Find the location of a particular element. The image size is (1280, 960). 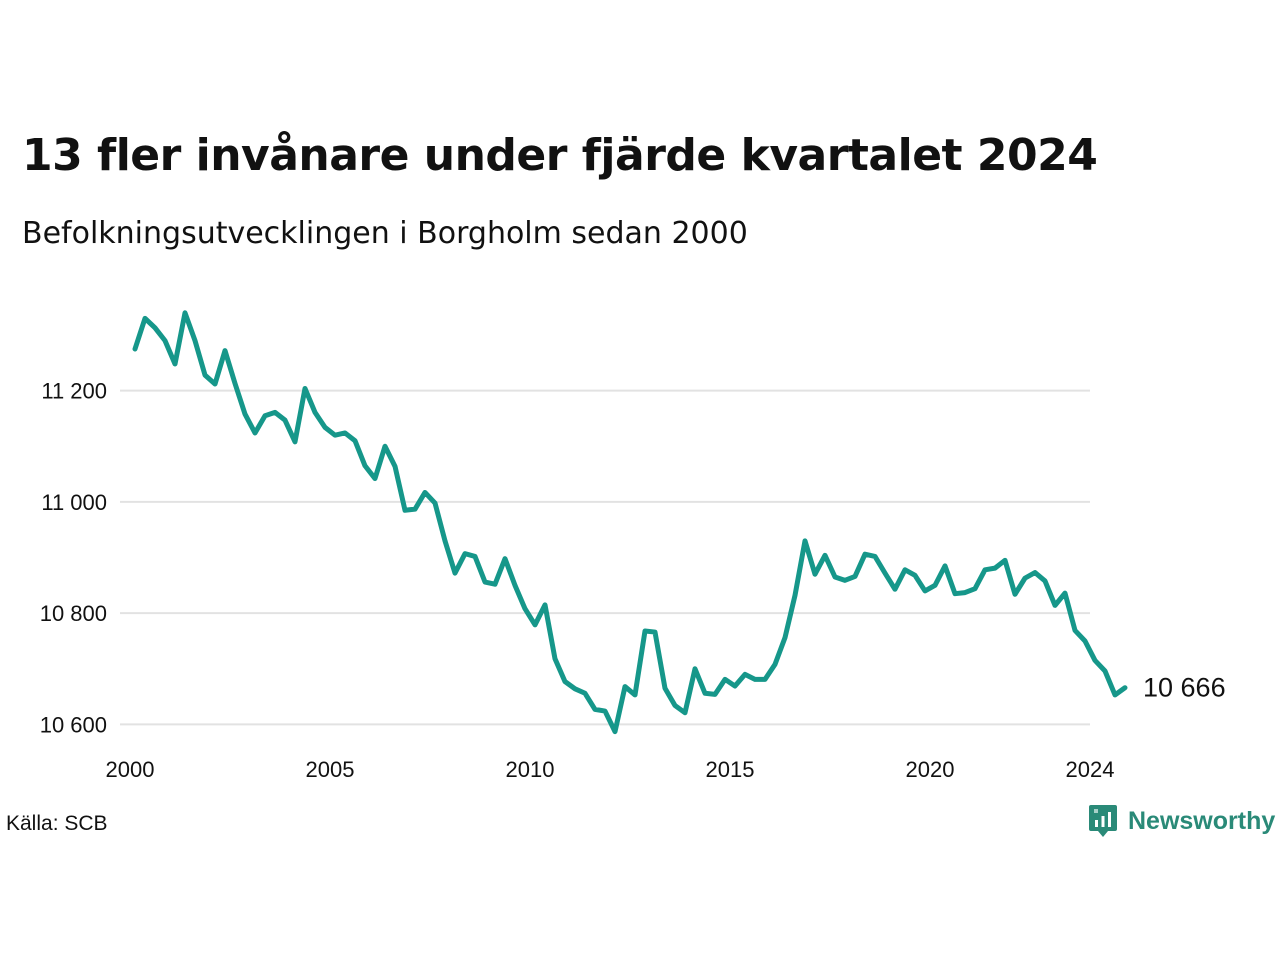

x-tick-label: 2005 is located at coordinates (330, 769).